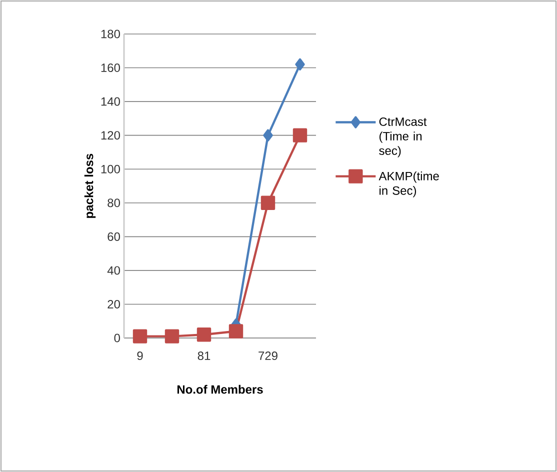 The height and width of the screenshot is (472, 557). What do you see at coordinates (114, 304) in the screenshot?
I see `y-tick-label: 20` at bounding box center [114, 304].